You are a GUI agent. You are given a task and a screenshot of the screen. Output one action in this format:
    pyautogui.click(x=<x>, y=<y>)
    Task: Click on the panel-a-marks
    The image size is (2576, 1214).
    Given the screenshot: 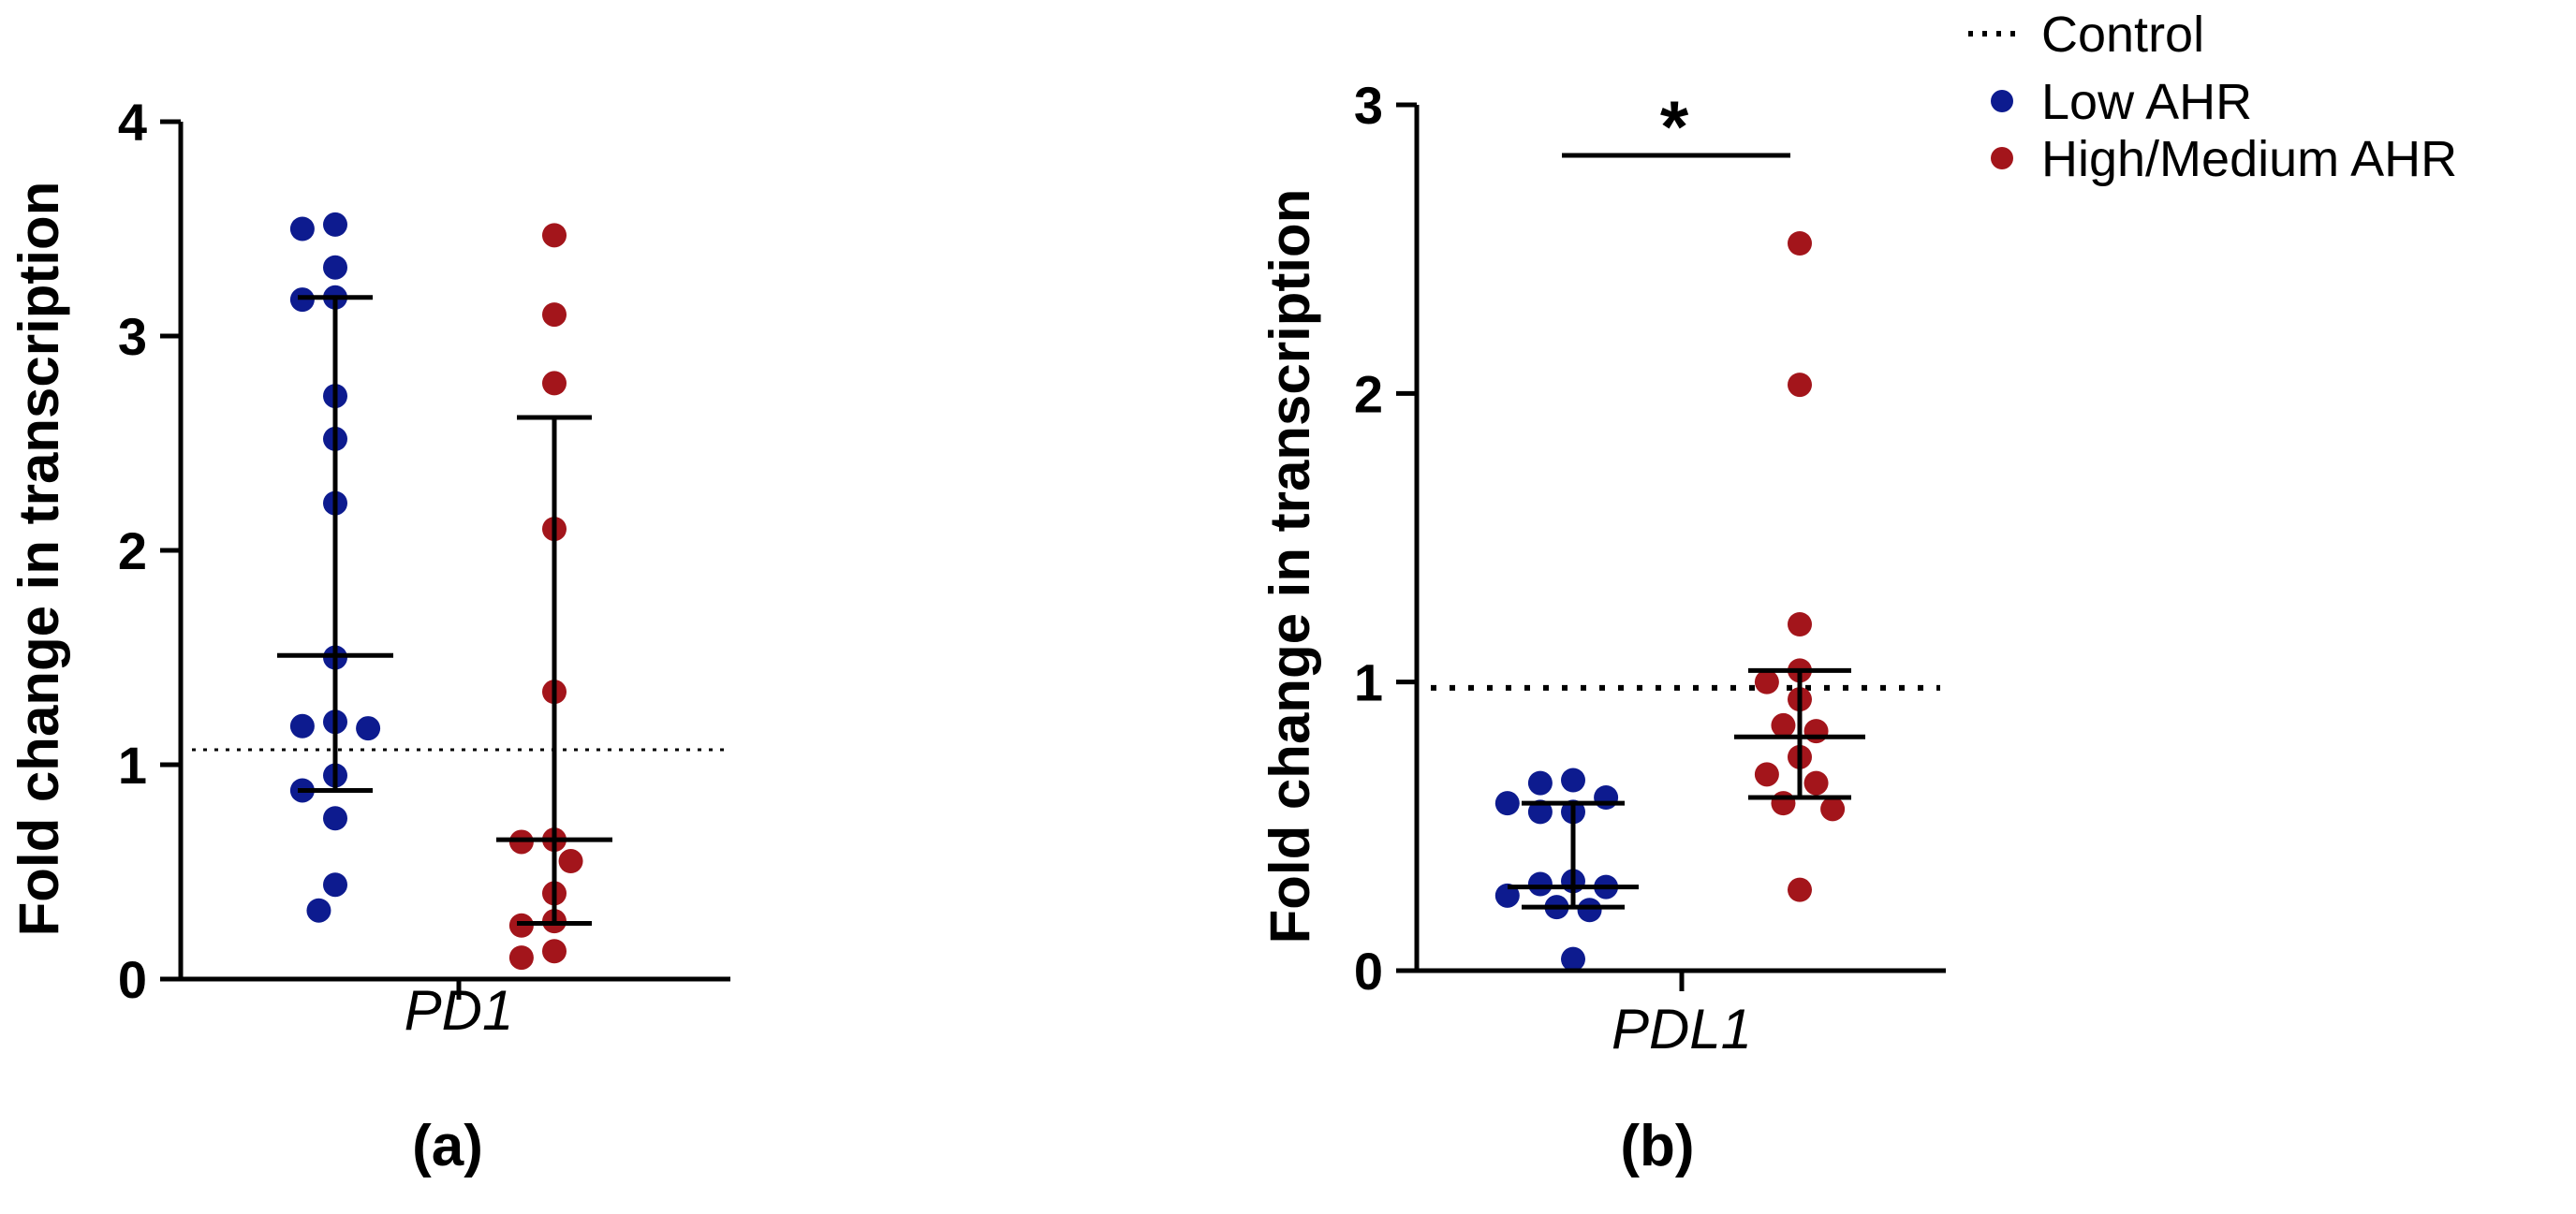 What is the action you would take?
    pyautogui.click(x=444, y=591)
    